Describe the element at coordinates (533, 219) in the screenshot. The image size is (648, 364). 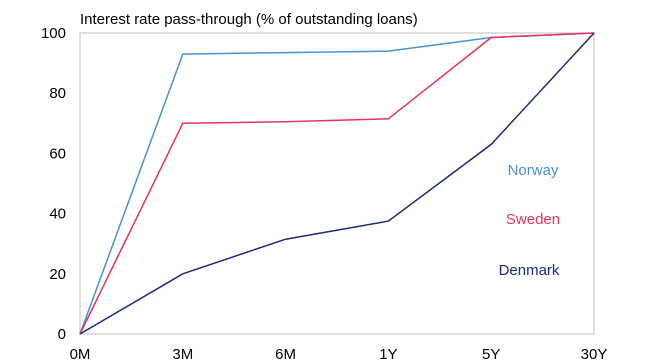
I see `series-label-sweden: Sweden` at that location.